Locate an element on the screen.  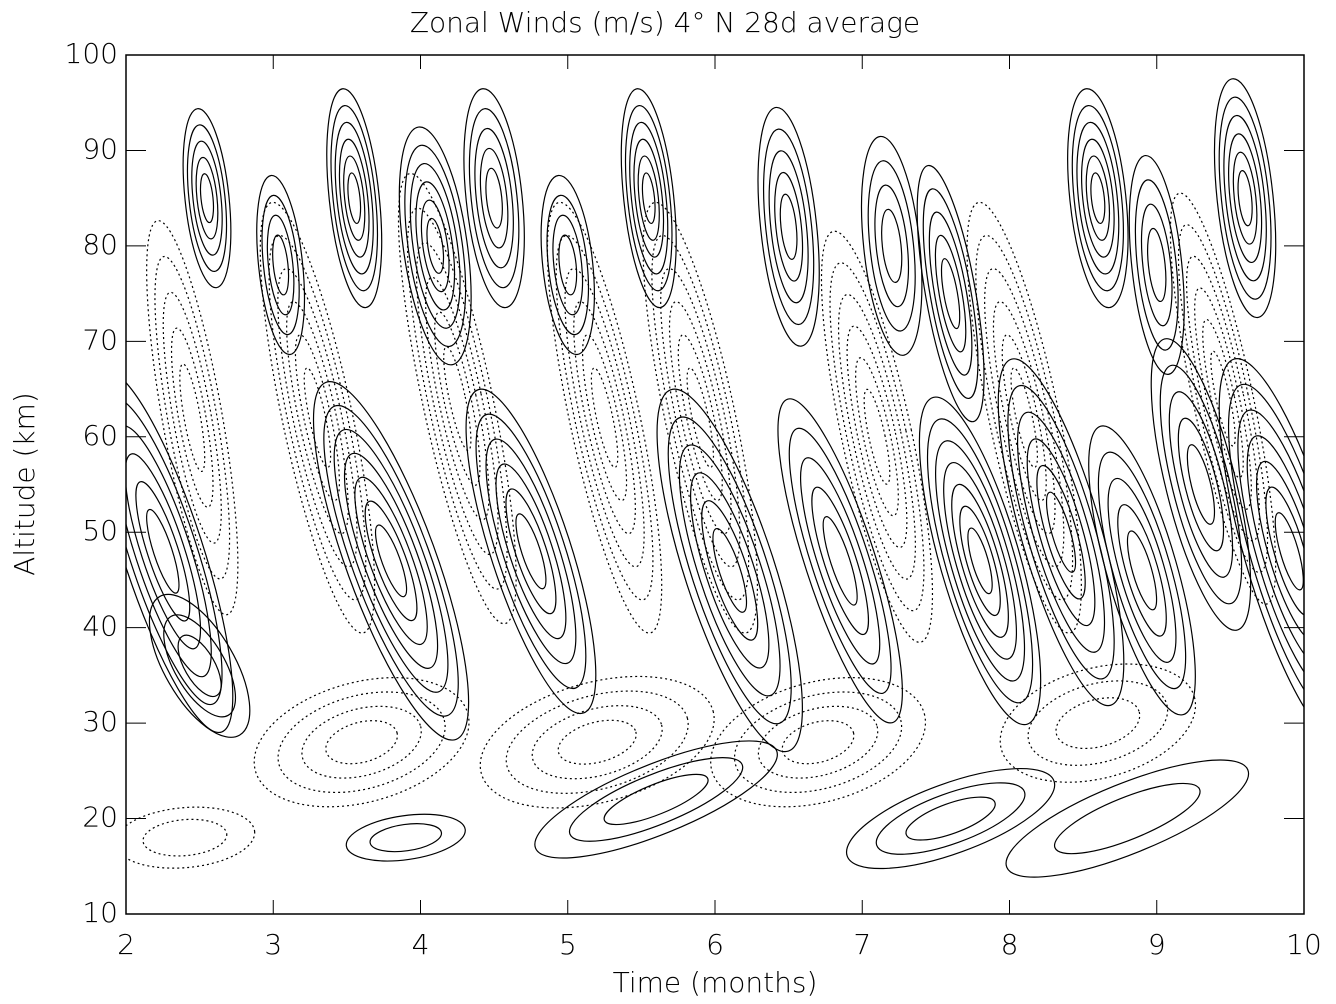
x-tick-label: 10 is located at coordinates (1304, 944).